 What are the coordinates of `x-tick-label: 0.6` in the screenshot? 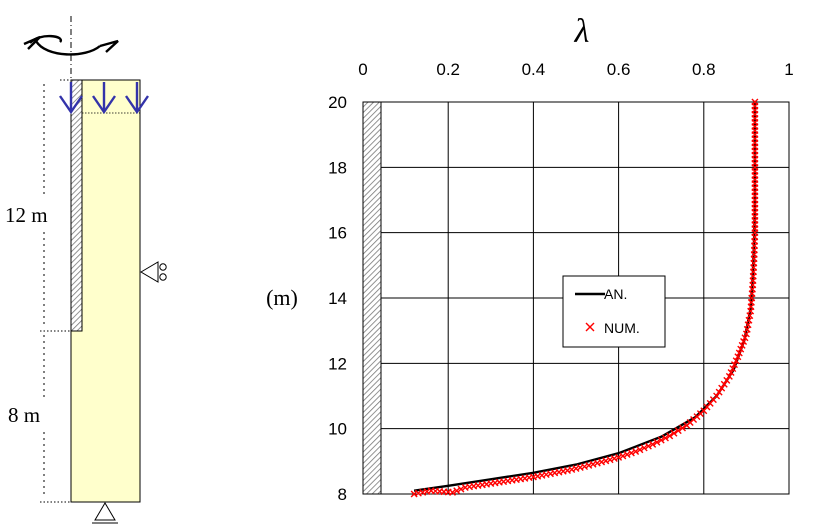 It's located at (619, 69).